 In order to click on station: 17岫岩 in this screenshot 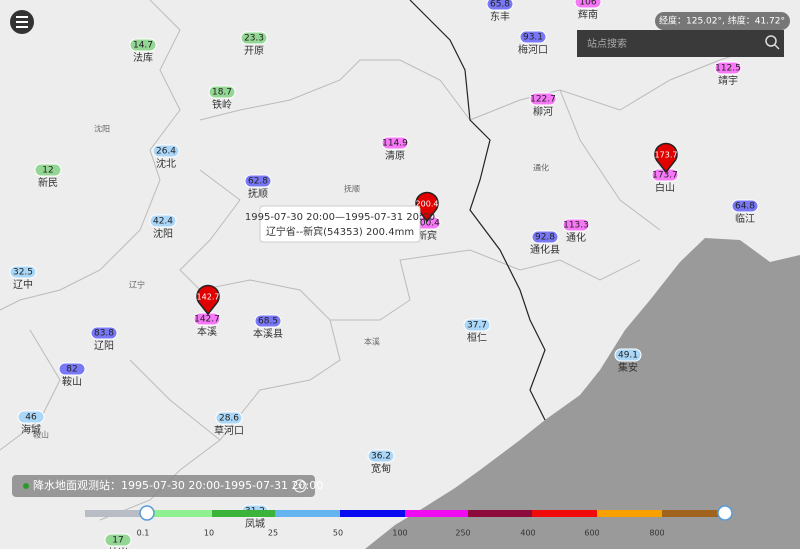, I will do `click(118, 543)`.